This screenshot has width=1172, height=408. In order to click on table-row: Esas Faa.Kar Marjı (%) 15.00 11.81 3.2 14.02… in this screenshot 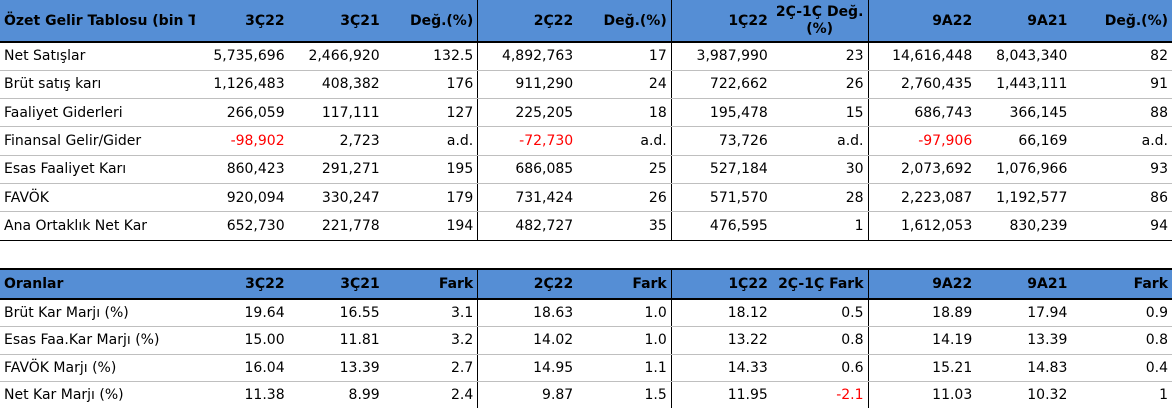, I will do `click(586, 340)`.